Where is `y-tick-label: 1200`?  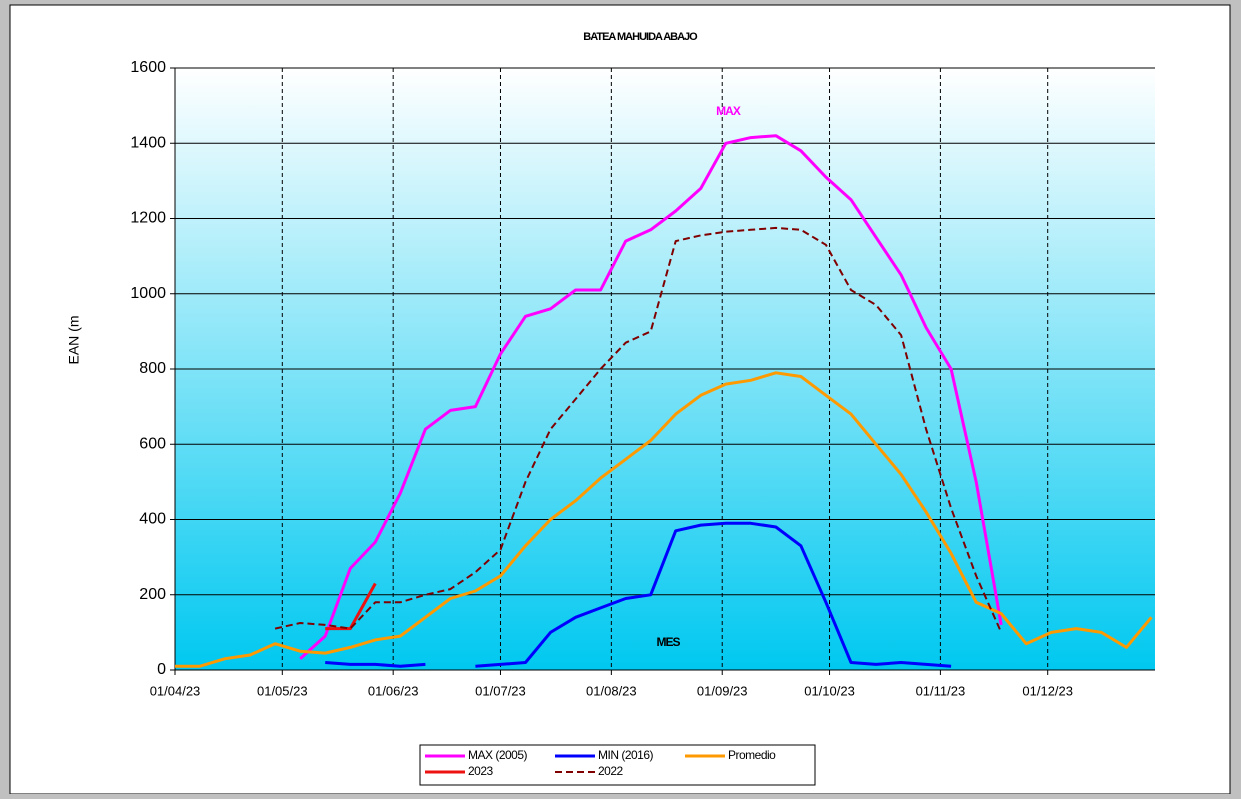
y-tick-label: 1200 is located at coordinates (148, 218).